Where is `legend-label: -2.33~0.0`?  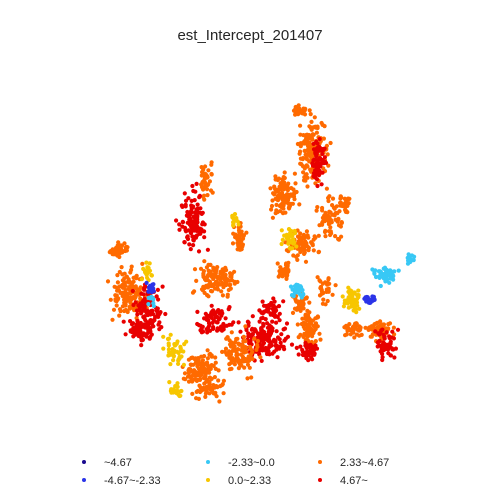 legend-label: -2.33~0.0 is located at coordinates (251, 463).